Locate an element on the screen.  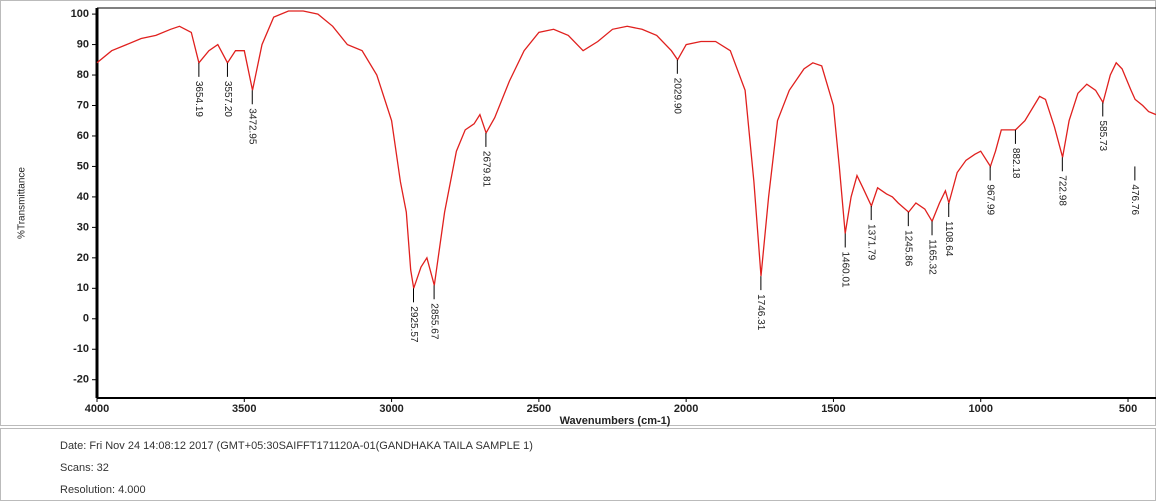
peak-label: 722.98 is located at coordinates (1062, 190).